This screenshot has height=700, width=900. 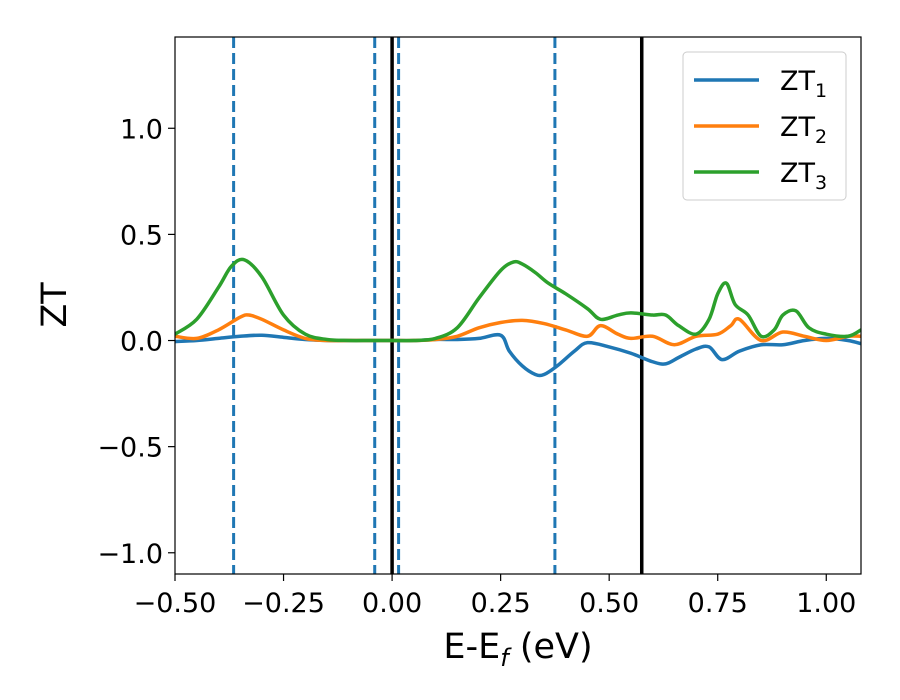 What do you see at coordinates (718, 603) in the screenshot?
I see `x-tick-label: 0.75` at bounding box center [718, 603].